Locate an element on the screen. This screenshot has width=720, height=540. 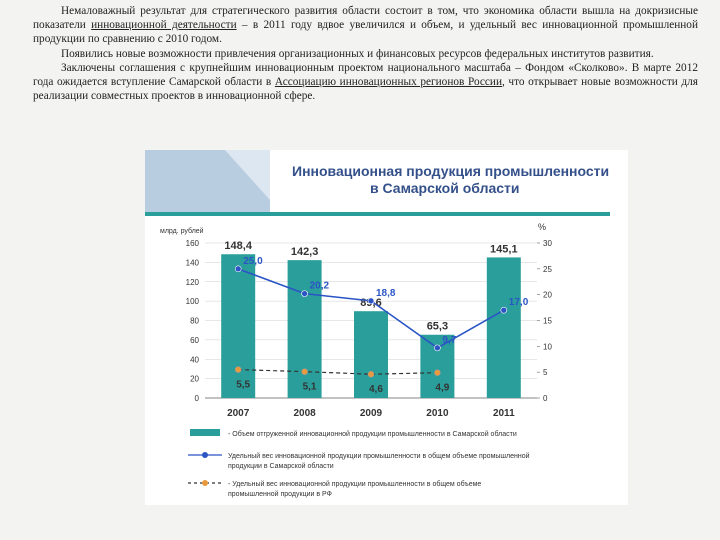
y2-axis-label: % is located at coordinates (542, 227).